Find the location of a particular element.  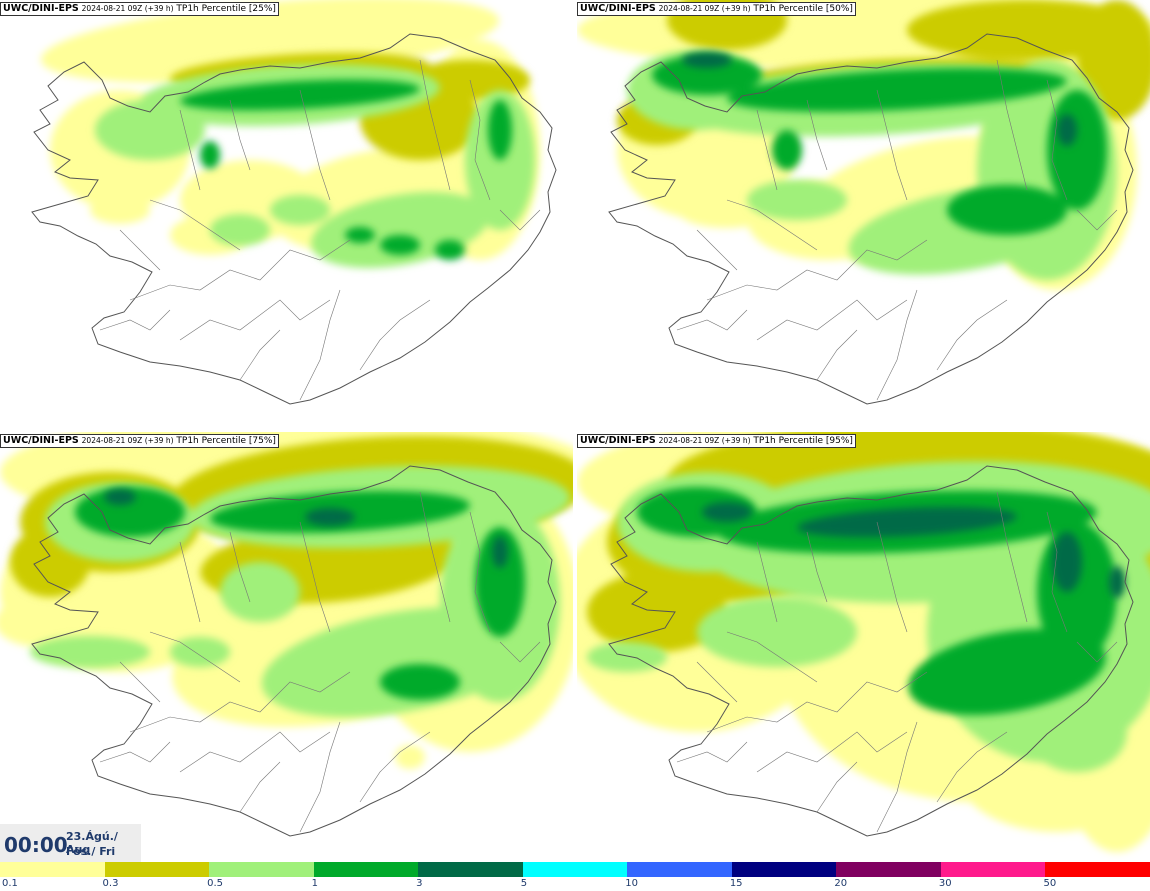

colorbar-label: 0.3 is located at coordinates (110, 883).